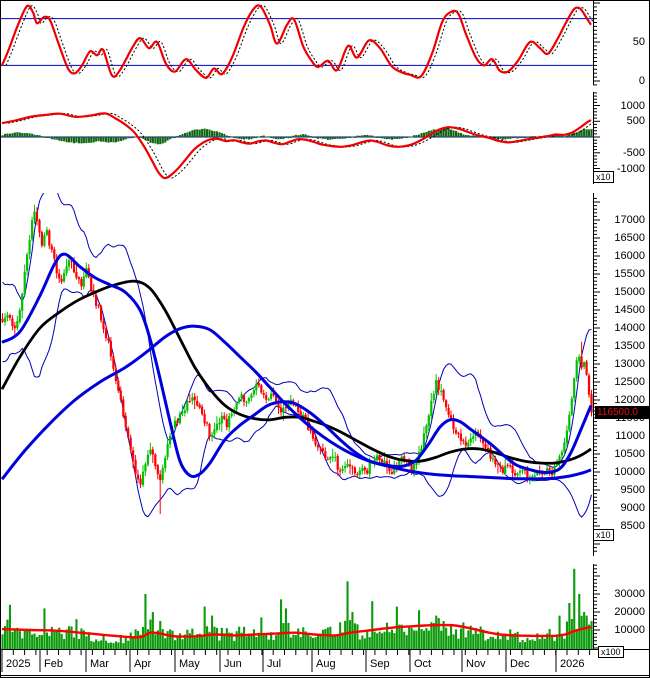 The width and height of the screenshot is (650, 678). Describe the element at coordinates (274, 664) in the screenshot. I see `x-axis-label: Jul` at that location.